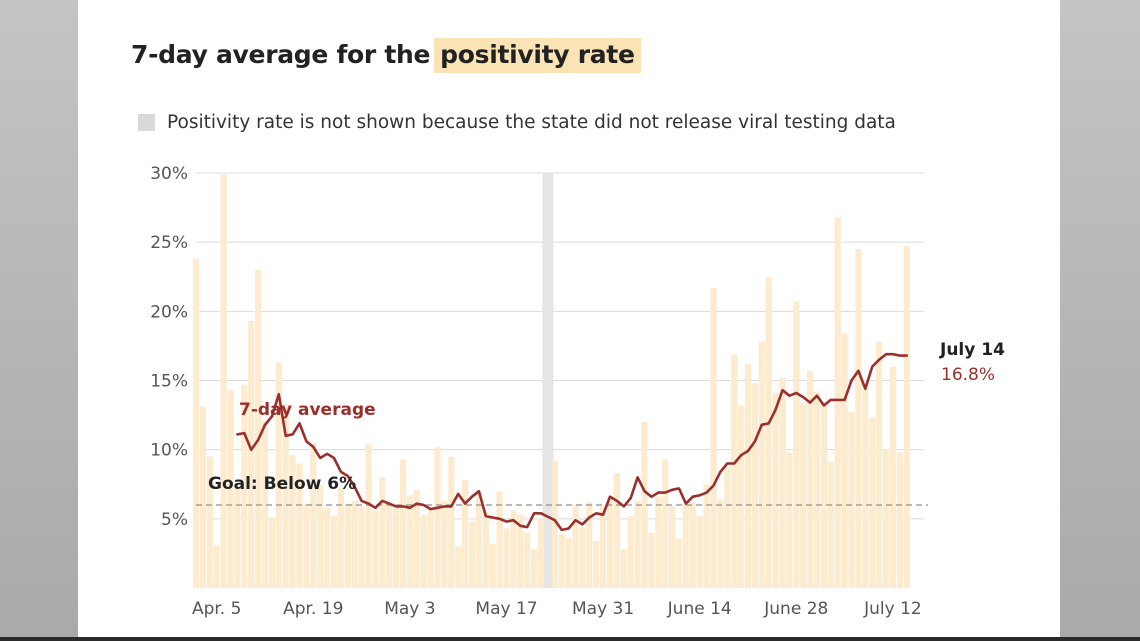 This screenshot has width=1140, height=641. What do you see at coordinates (169, 243) in the screenshot?
I see `y-tick-label: 25%` at bounding box center [169, 243].